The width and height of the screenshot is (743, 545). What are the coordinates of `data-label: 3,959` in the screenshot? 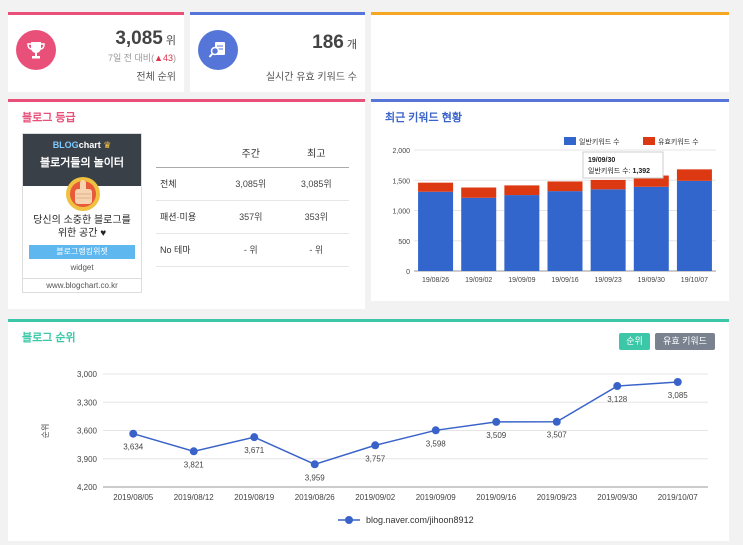 It's located at (315, 477).